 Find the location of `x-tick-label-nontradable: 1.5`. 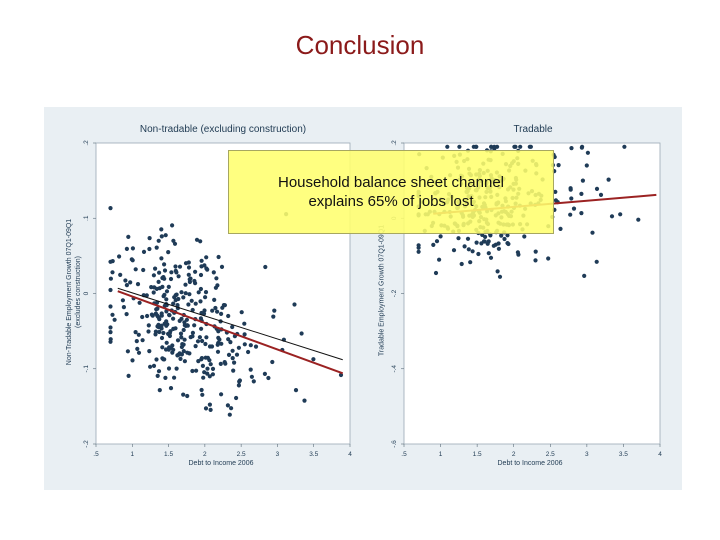

x-tick-label-nontradable: 1.5 is located at coordinates (168, 454).